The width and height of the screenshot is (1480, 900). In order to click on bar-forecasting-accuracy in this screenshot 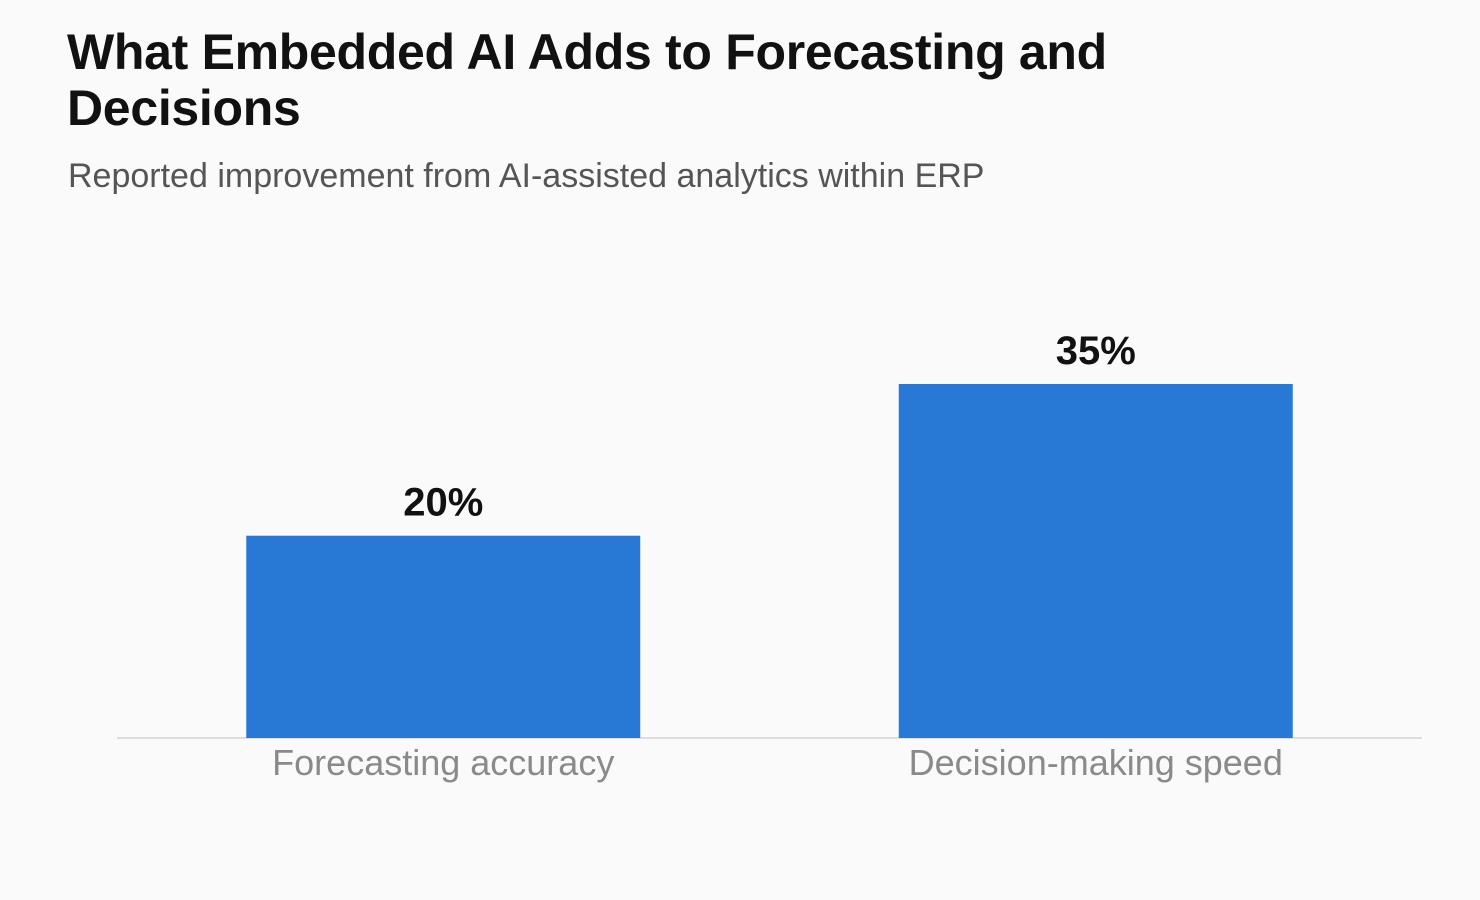, I will do `click(443, 636)`.